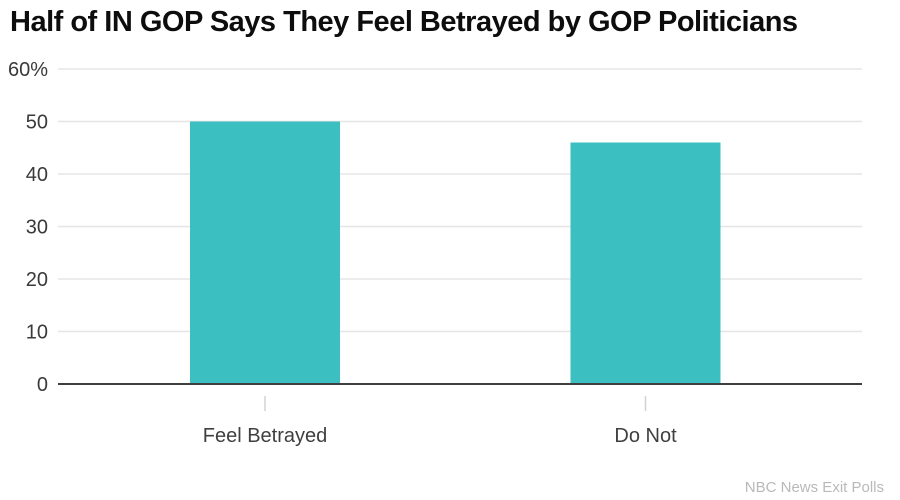 The height and width of the screenshot is (500, 900). What do you see at coordinates (37, 280) in the screenshot?
I see `y-axis-tick-label-20: 20` at bounding box center [37, 280].